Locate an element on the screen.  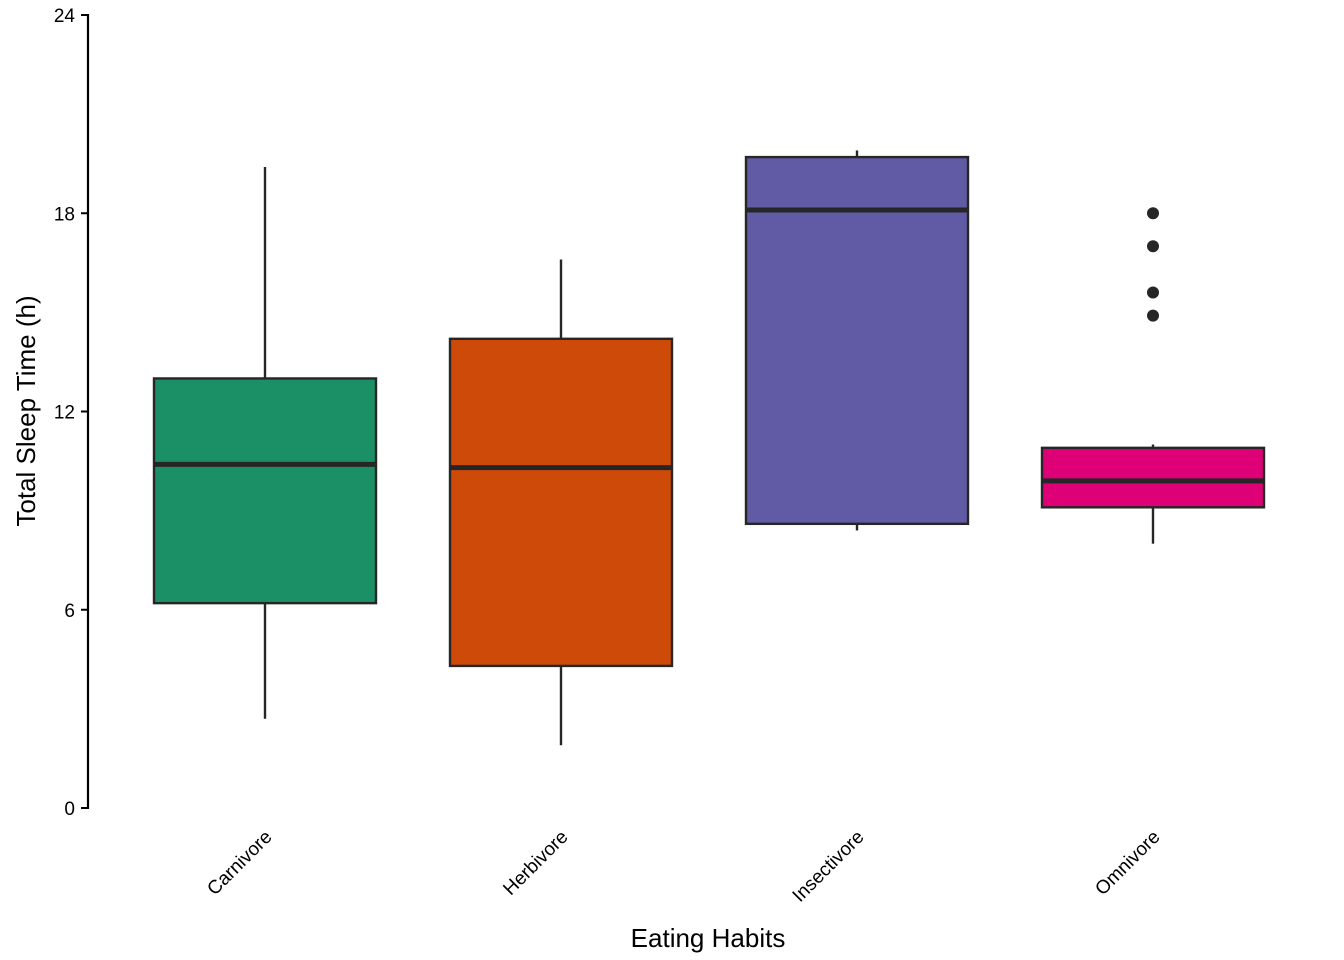
x-tick-label: Carnivore is located at coordinates (239, 863).